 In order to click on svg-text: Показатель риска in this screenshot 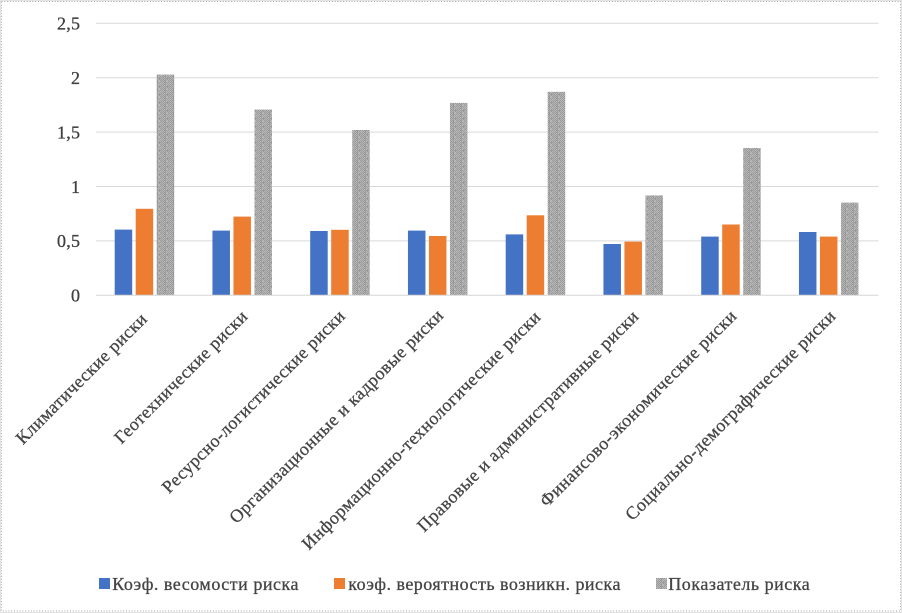, I will do `click(739, 584)`.